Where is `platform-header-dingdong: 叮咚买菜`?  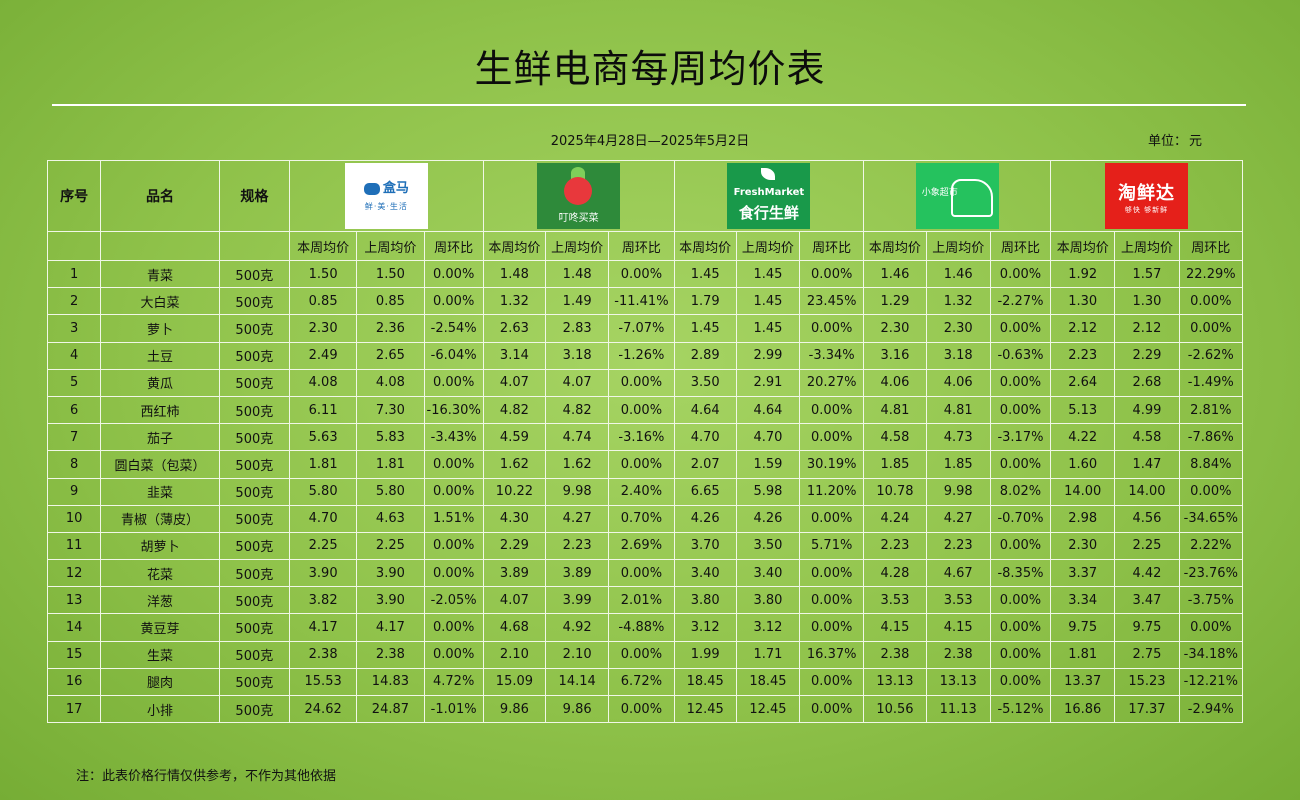 platform-header-dingdong: 叮咚买菜 is located at coordinates (578, 196).